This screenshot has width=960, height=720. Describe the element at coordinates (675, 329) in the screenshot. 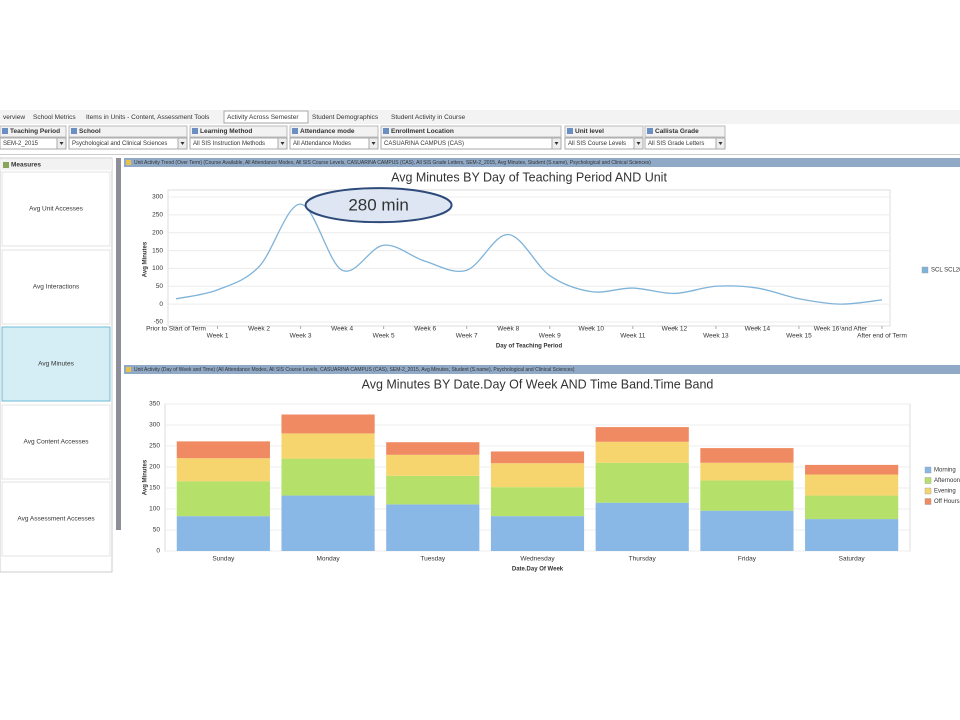

I see `x-tick-label: Week 12` at that location.